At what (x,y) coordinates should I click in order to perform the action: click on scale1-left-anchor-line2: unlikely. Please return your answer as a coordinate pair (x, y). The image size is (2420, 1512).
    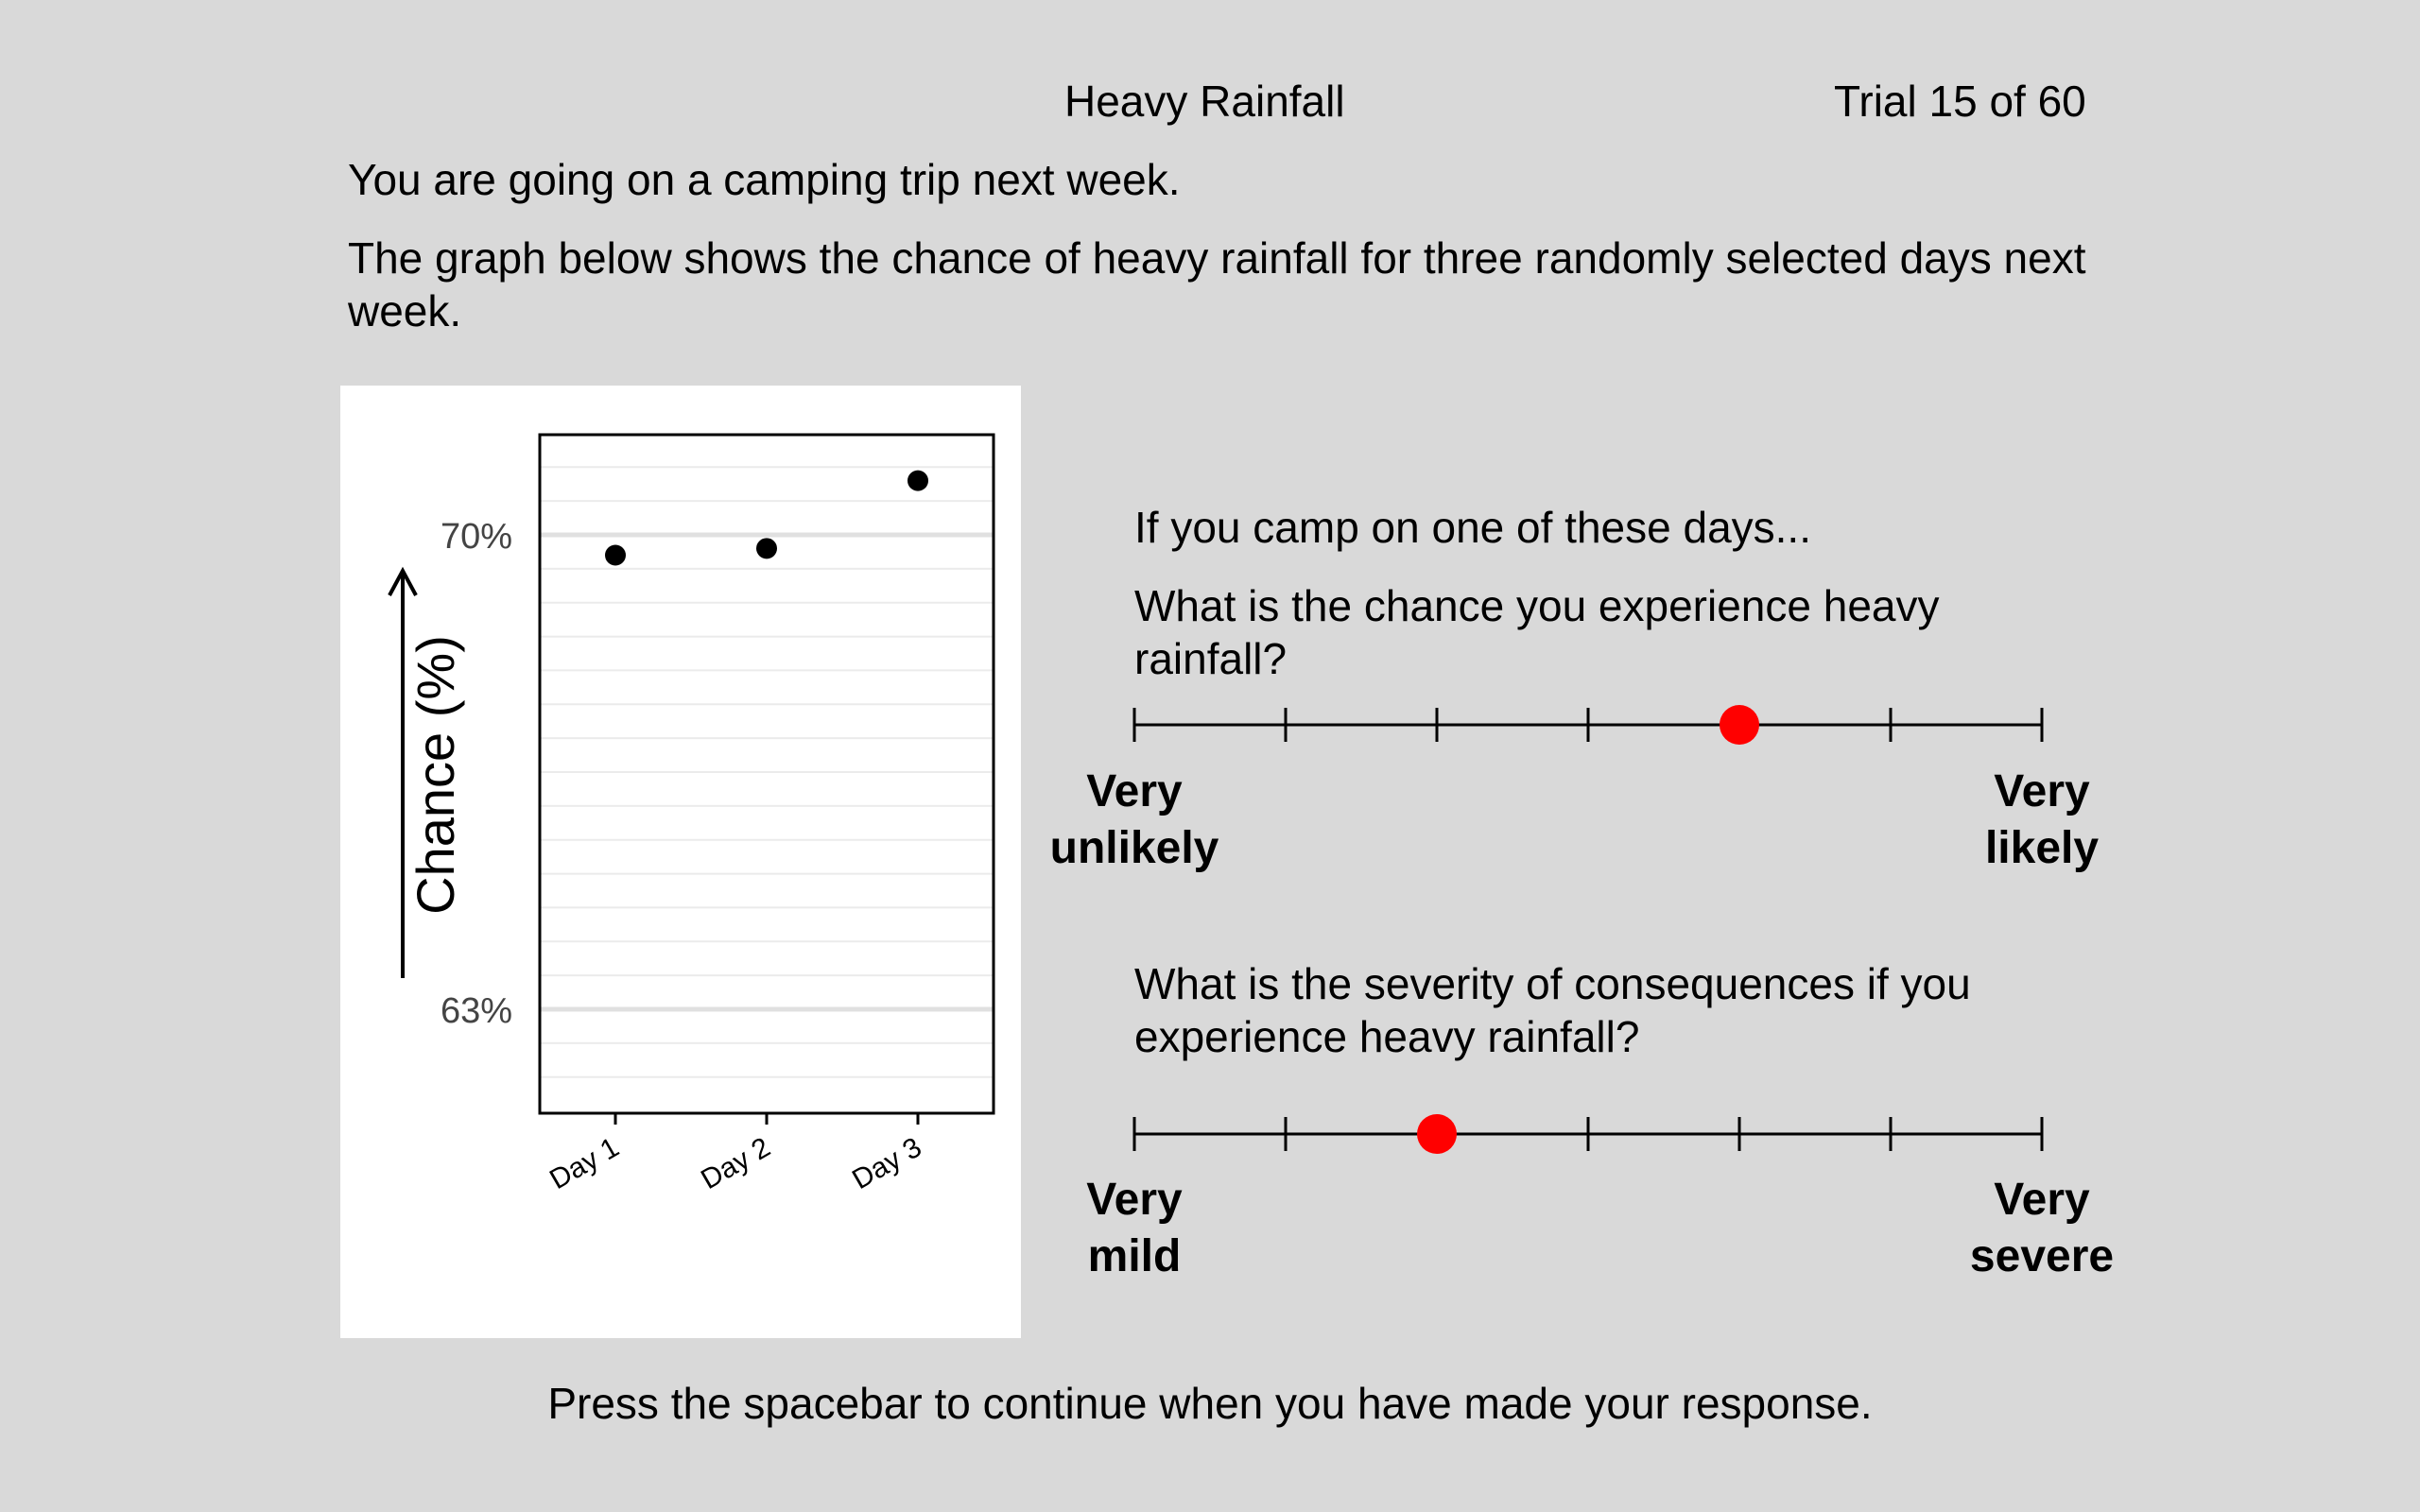
    Looking at the image, I should click on (1134, 848).